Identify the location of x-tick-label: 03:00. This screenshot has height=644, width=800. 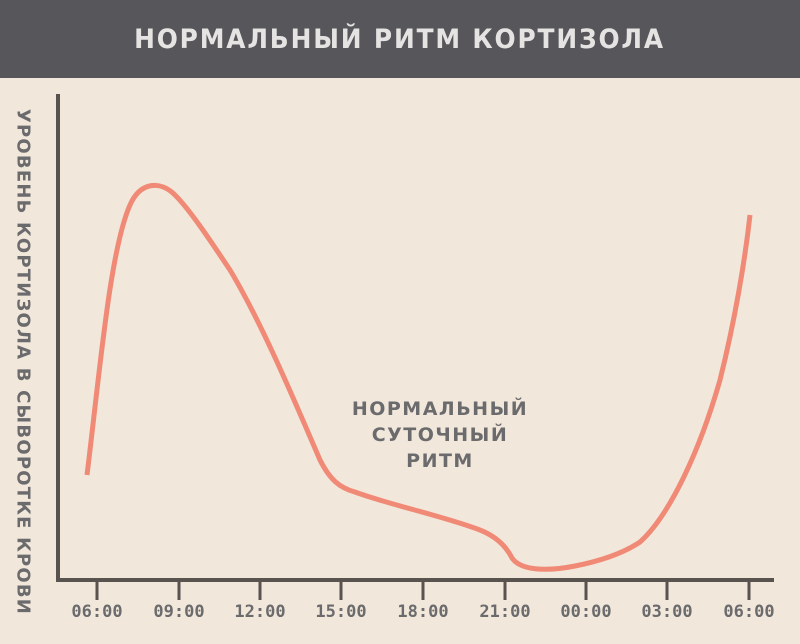
(667, 612).